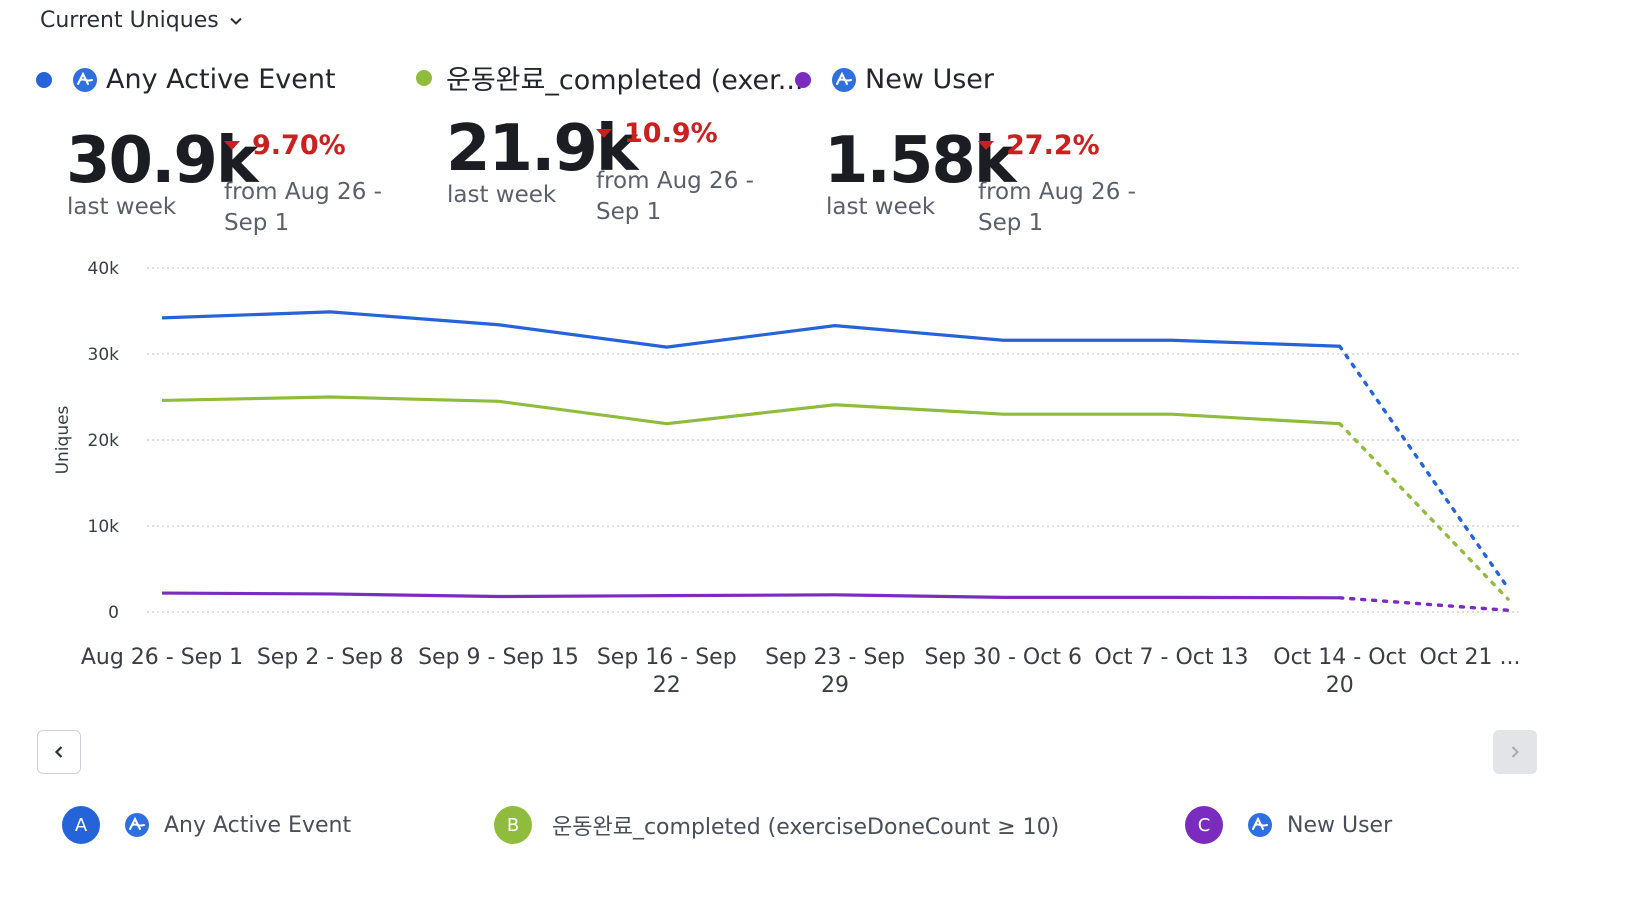  I want to click on series-badge: C, so click(1204, 825).